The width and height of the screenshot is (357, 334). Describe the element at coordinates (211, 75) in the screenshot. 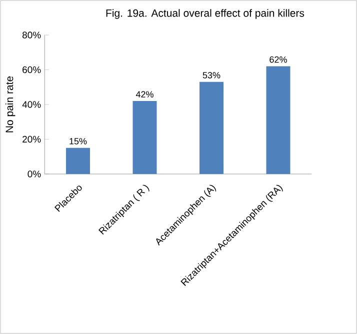

I see `data-label: 53%` at that location.